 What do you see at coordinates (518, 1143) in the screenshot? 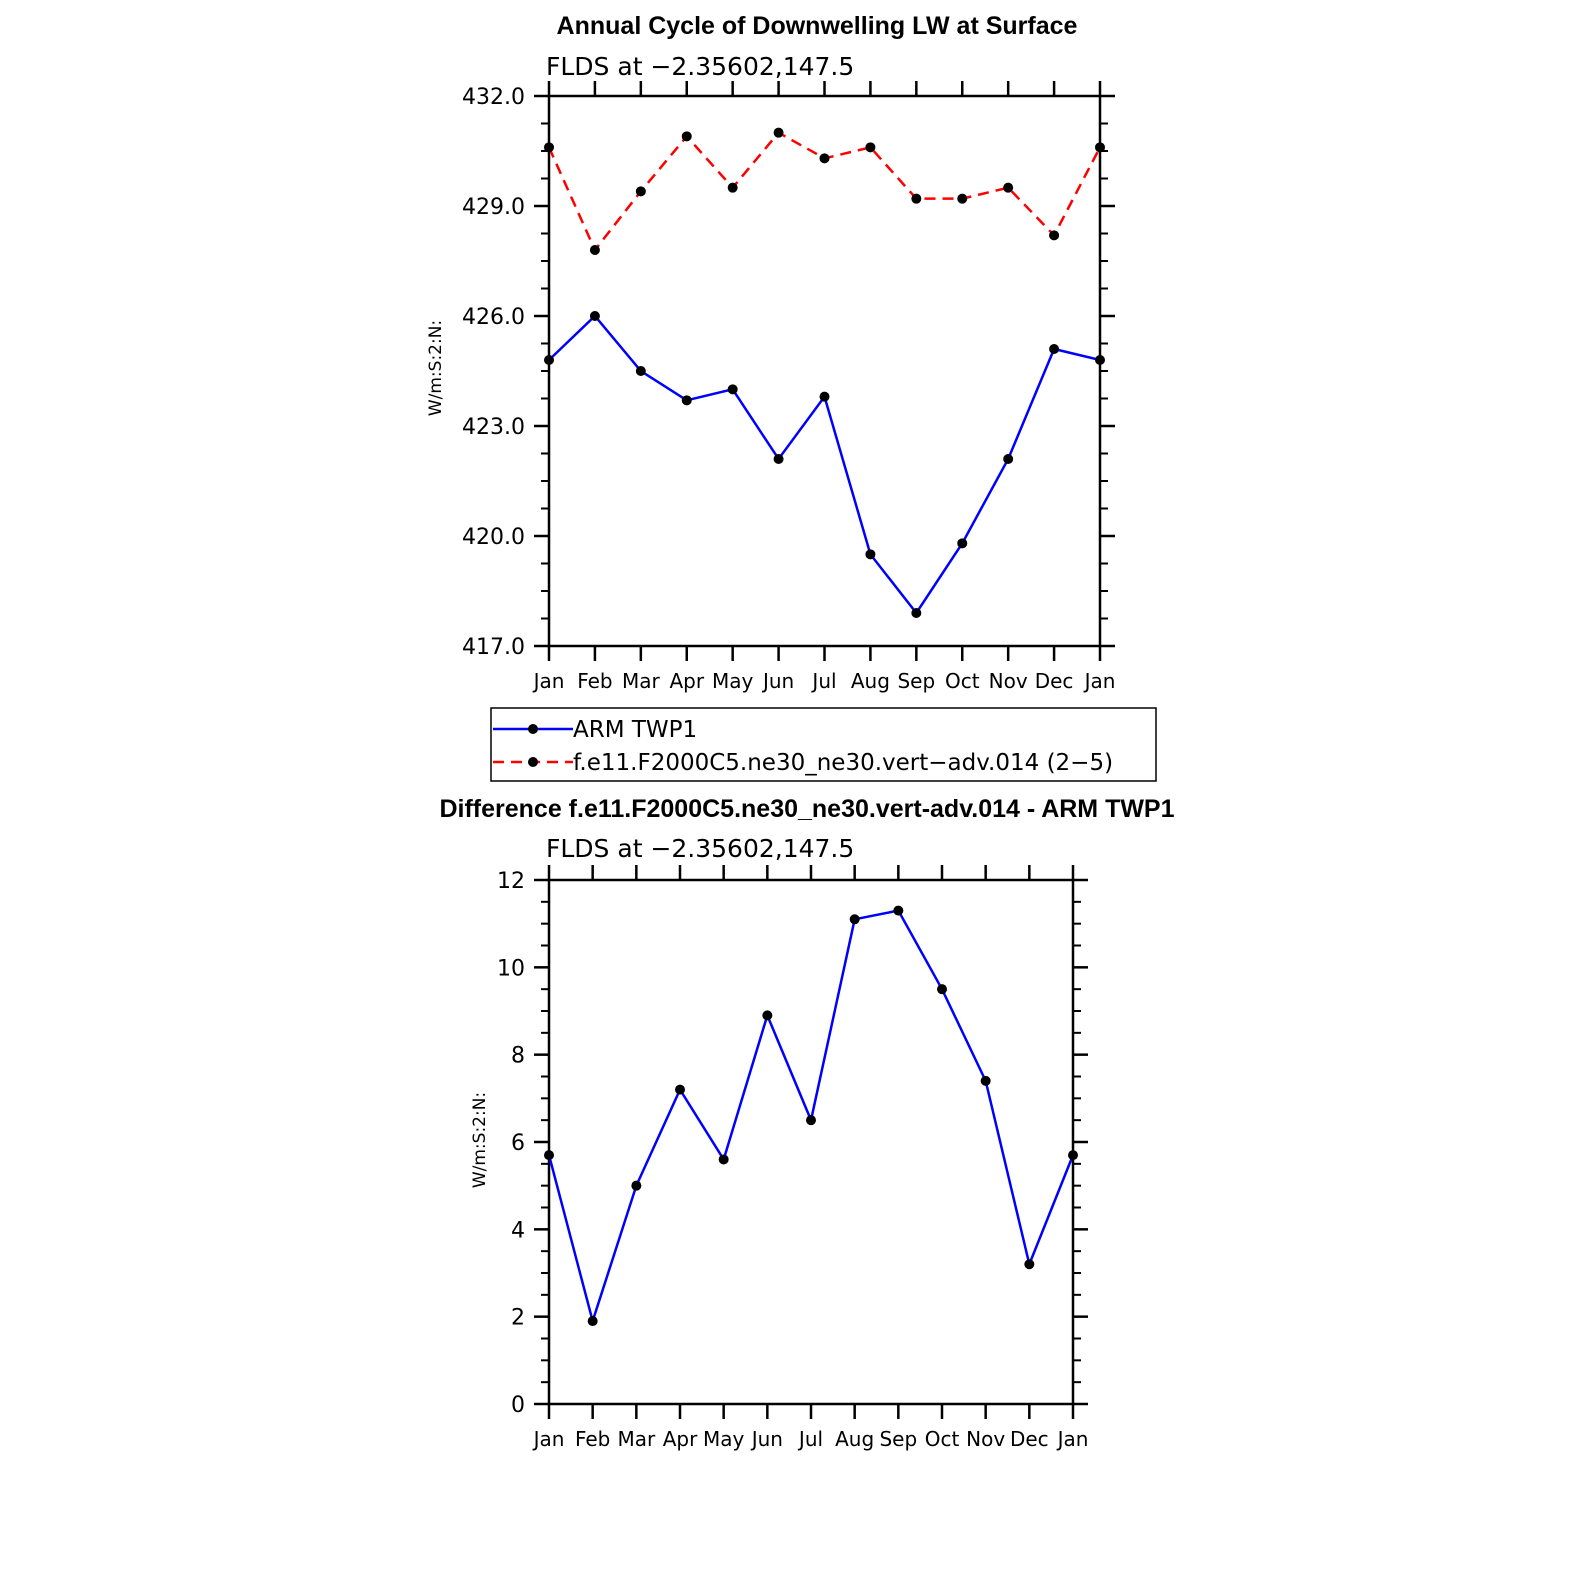
I see `y-tick-label: 6` at bounding box center [518, 1143].